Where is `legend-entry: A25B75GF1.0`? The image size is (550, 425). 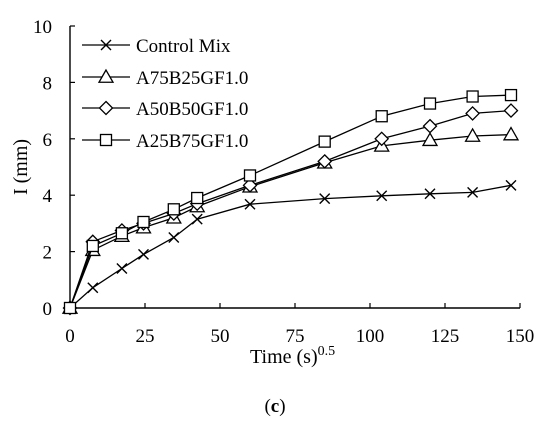
legend-entry: A25B75GF1.0 is located at coordinates (165, 141).